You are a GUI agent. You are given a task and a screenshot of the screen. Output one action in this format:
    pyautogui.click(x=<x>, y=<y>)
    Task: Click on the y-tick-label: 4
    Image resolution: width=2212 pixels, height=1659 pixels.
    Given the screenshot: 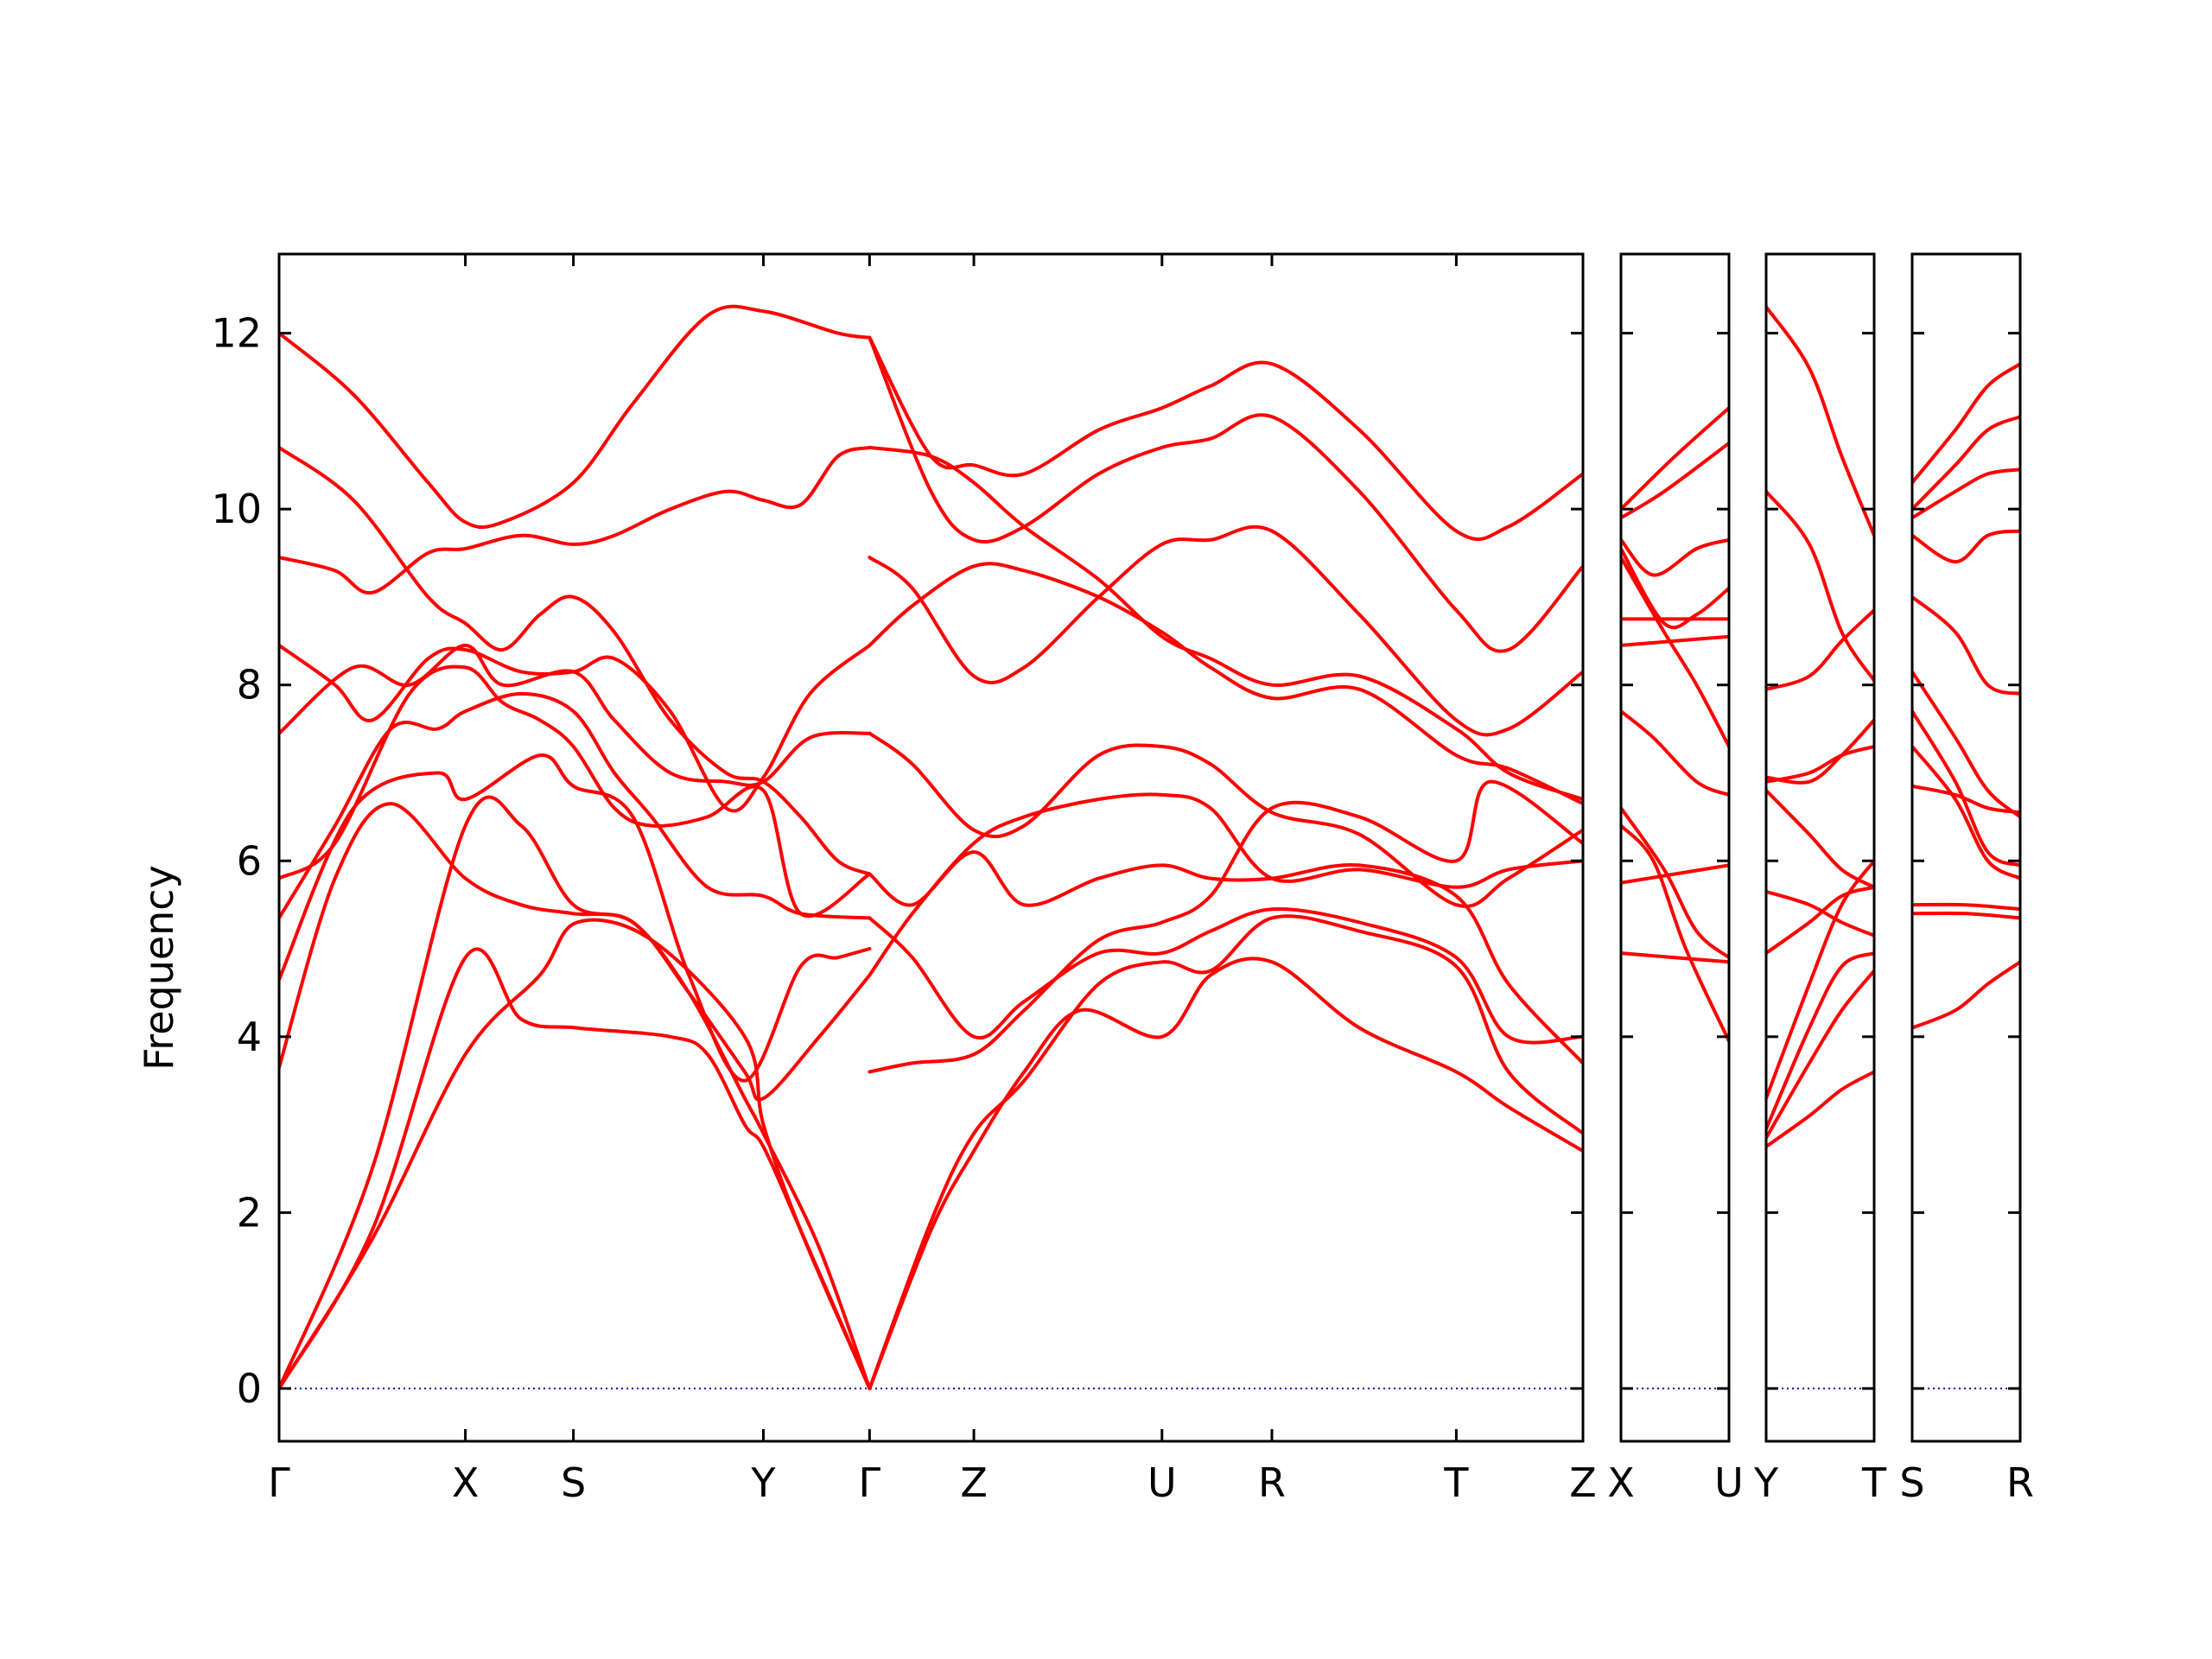 What is the action you would take?
    pyautogui.click(x=249, y=1037)
    